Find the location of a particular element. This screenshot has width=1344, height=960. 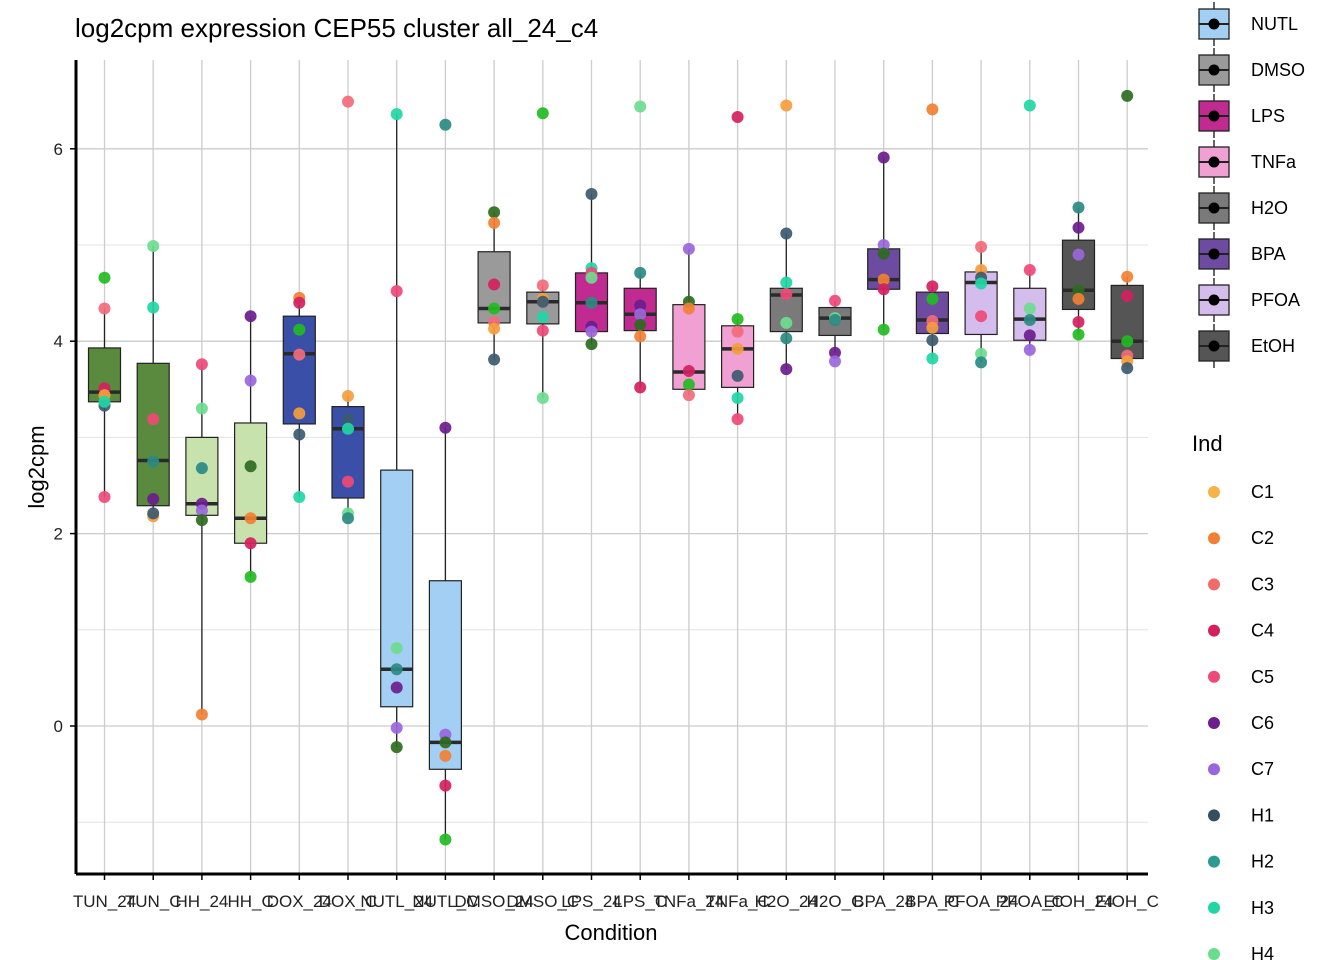

legend-dot-c5 is located at coordinates (1214, 676).